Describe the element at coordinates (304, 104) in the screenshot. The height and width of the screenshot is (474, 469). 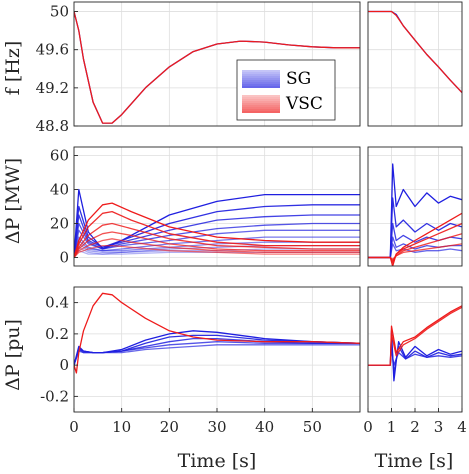
I see `legend-label-vsc: VSC` at that location.